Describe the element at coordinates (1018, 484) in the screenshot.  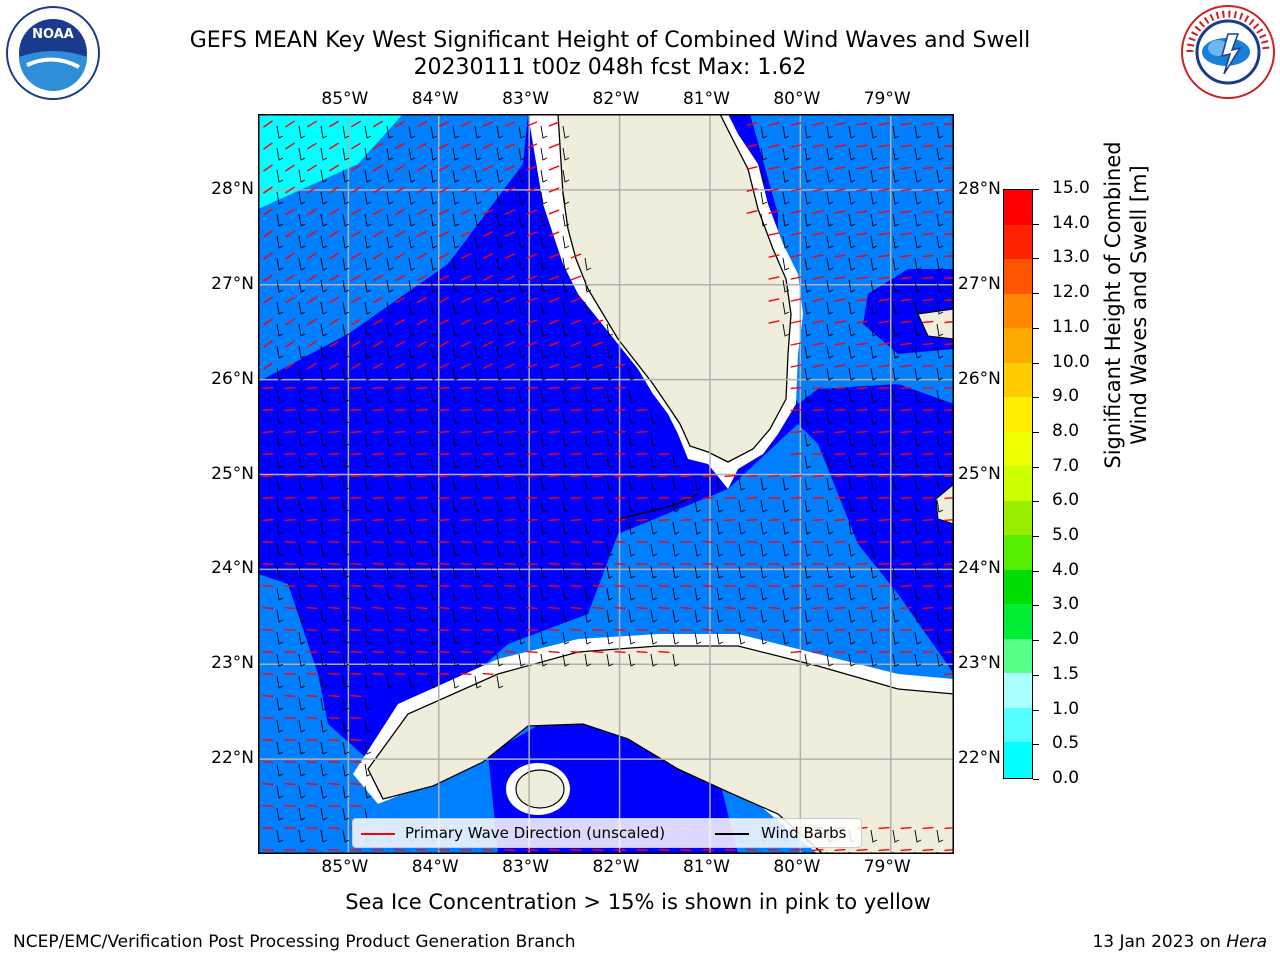
I see `colorbar` at that location.